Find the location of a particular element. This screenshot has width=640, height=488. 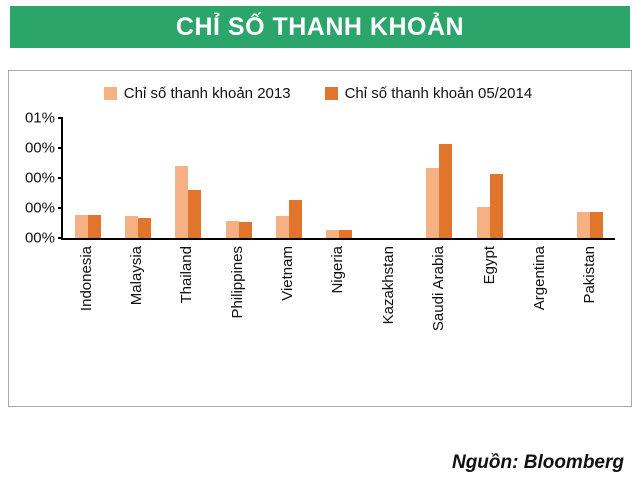

page-title: CHỈ SỐ THANH KHOẢN is located at coordinates (320, 26).